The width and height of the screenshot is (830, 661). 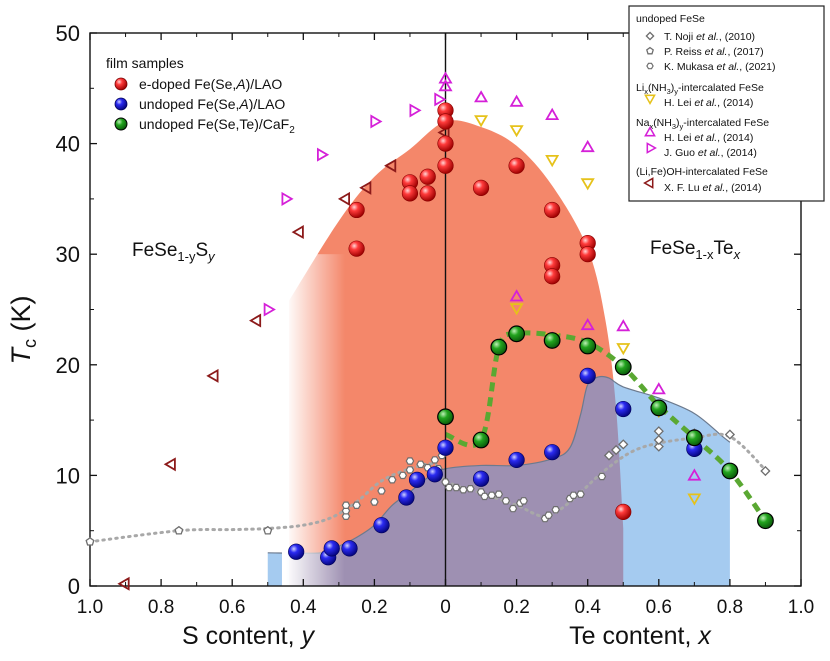 What do you see at coordinates (730, 607) in the screenshot?
I see `x-tick-label-9: 0.8` at bounding box center [730, 607].